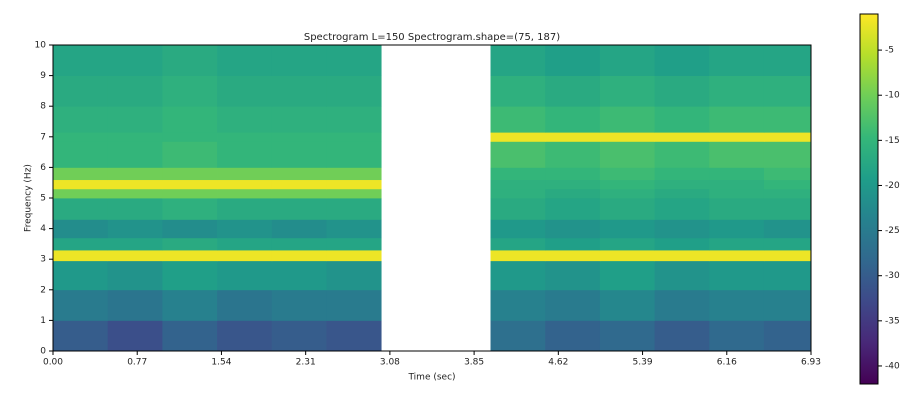  Describe the element at coordinates (892, 231) in the screenshot. I see `colorbar-tick-label: -25` at that location.